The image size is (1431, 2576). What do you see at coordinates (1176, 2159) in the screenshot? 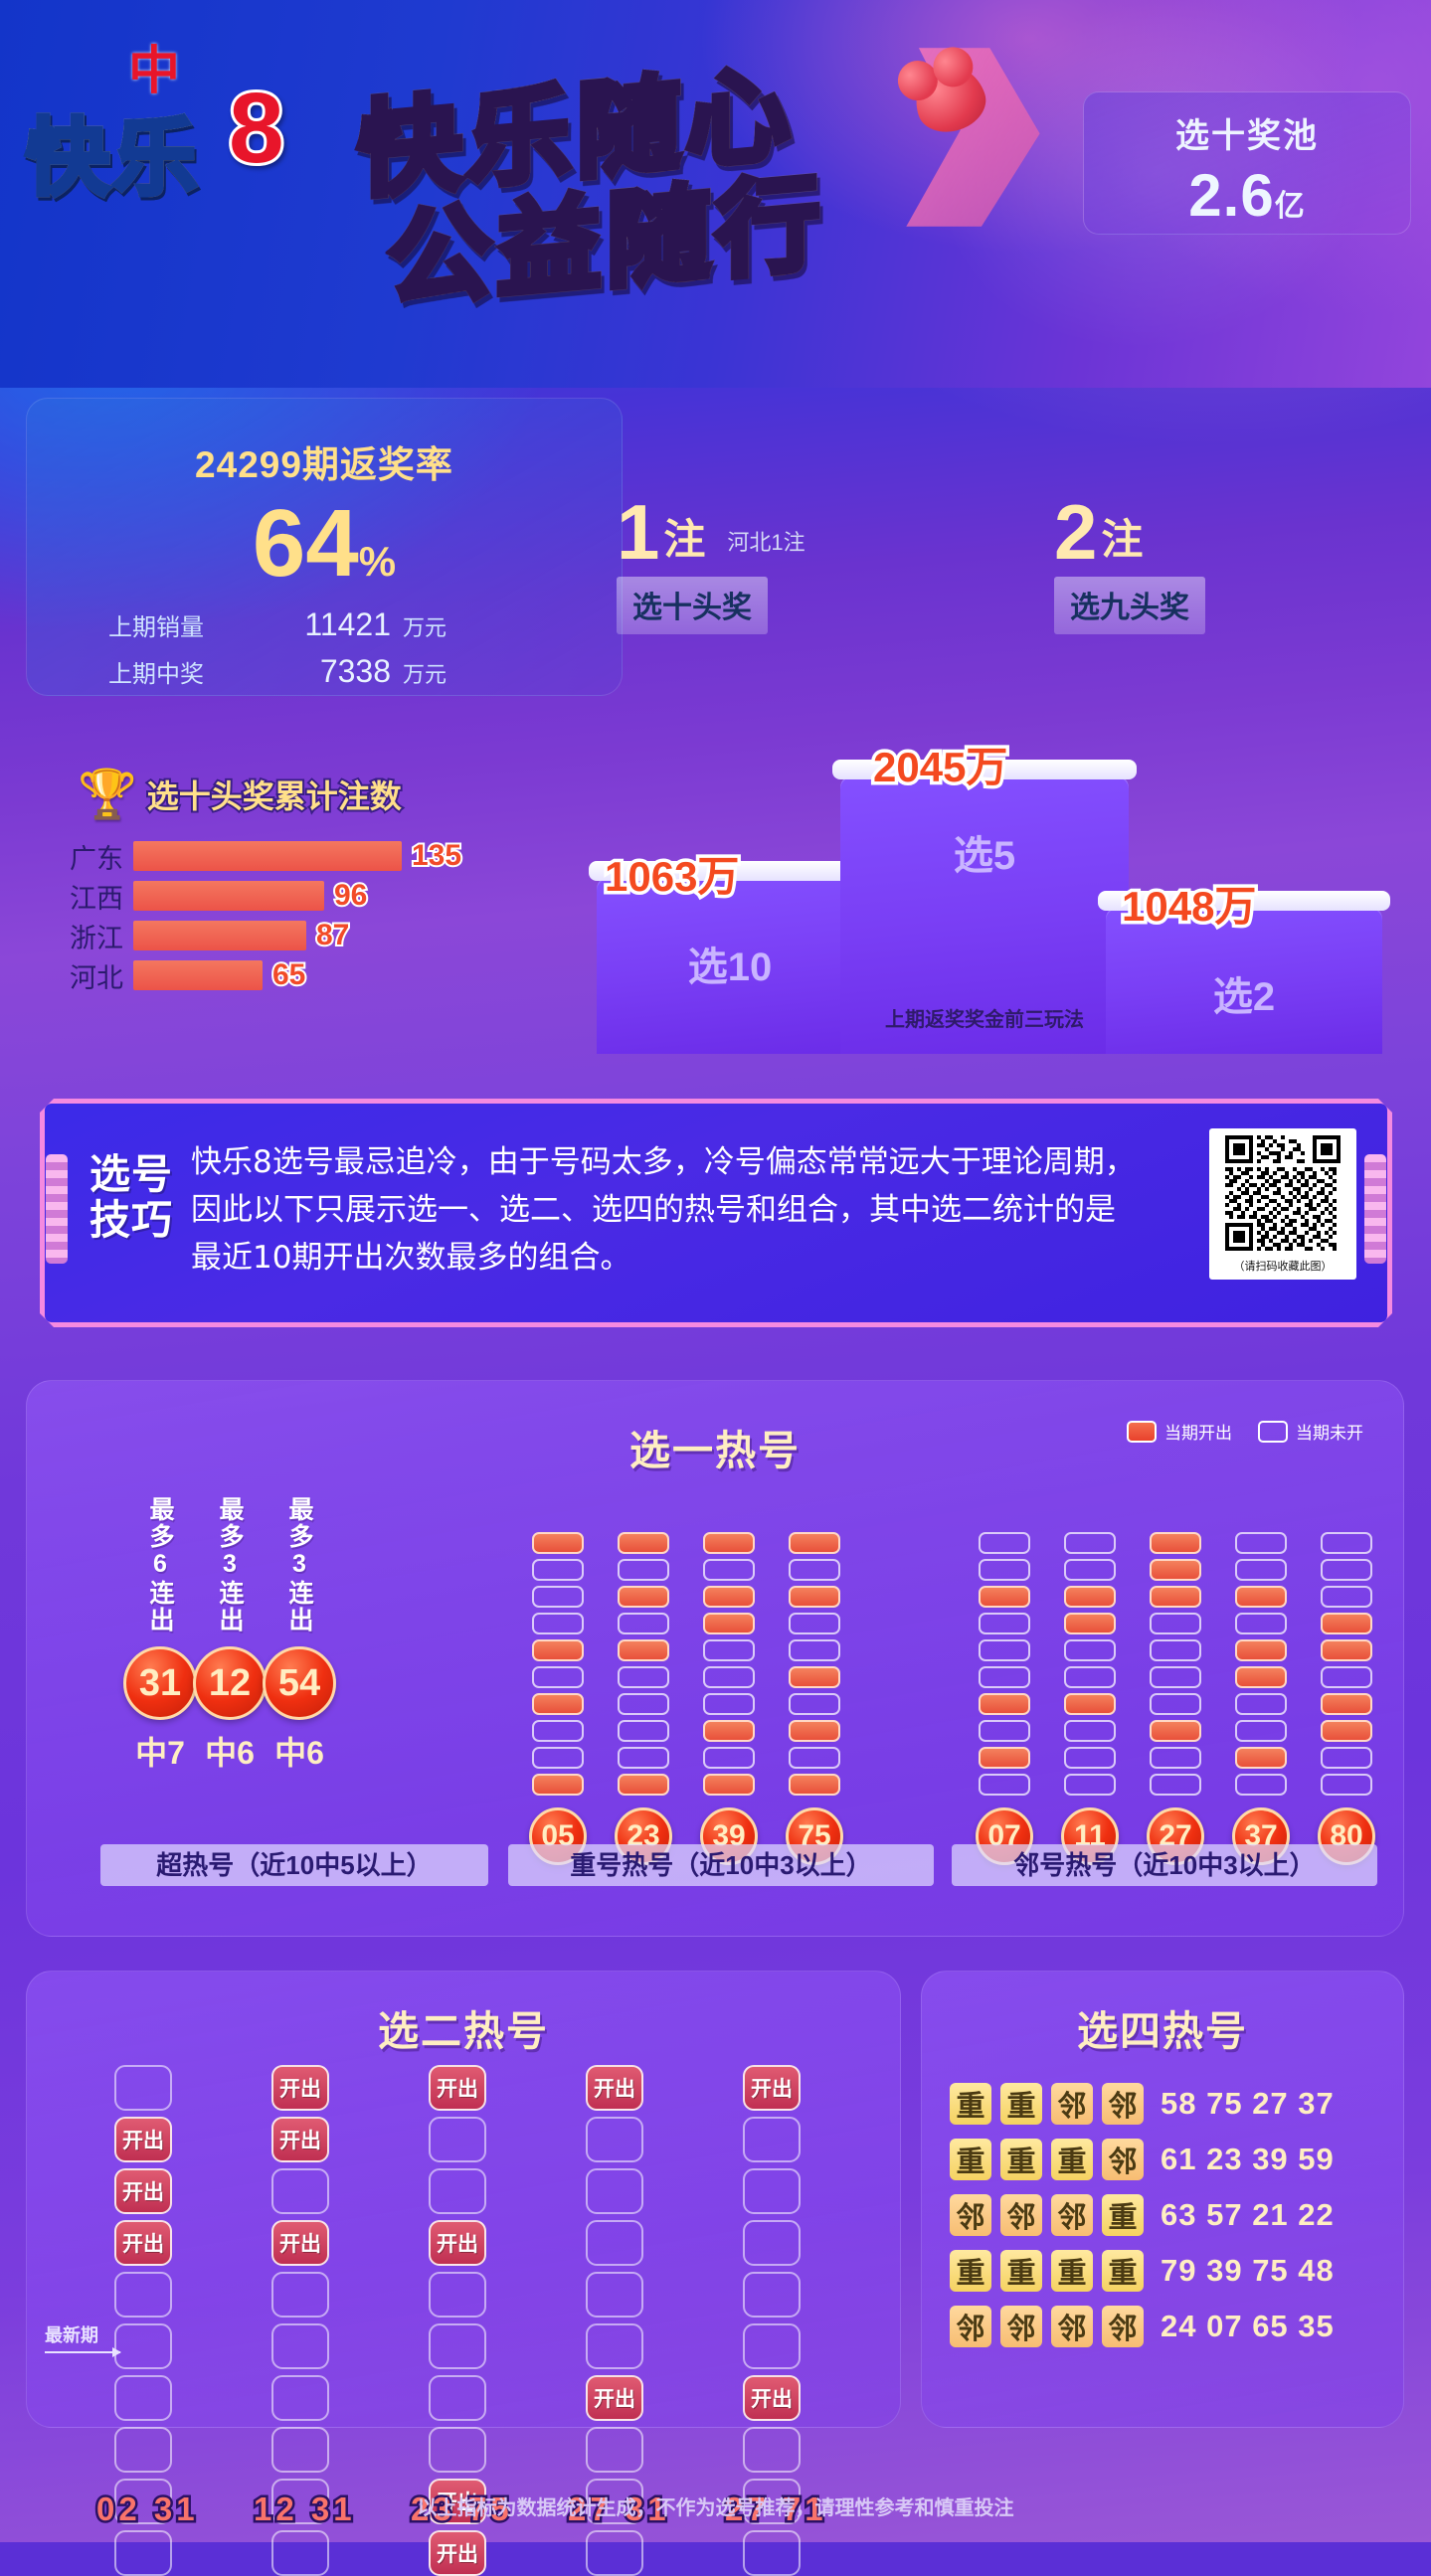
I see `pick4-row: 重重重邻 61 23 39 59` at bounding box center [1176, 2159].